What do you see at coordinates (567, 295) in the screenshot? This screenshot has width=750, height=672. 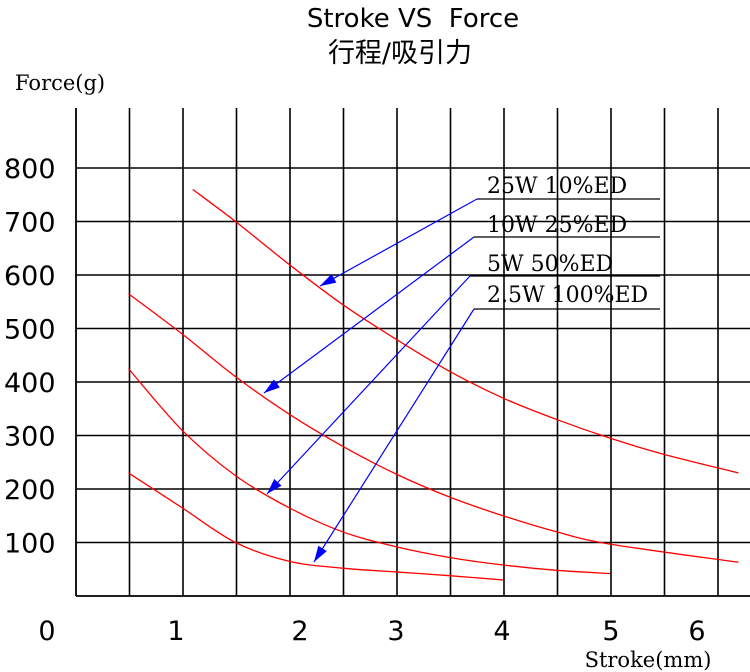 I see `legend-entry: 2.5W 100%ED` at bounding box center [567, 295].